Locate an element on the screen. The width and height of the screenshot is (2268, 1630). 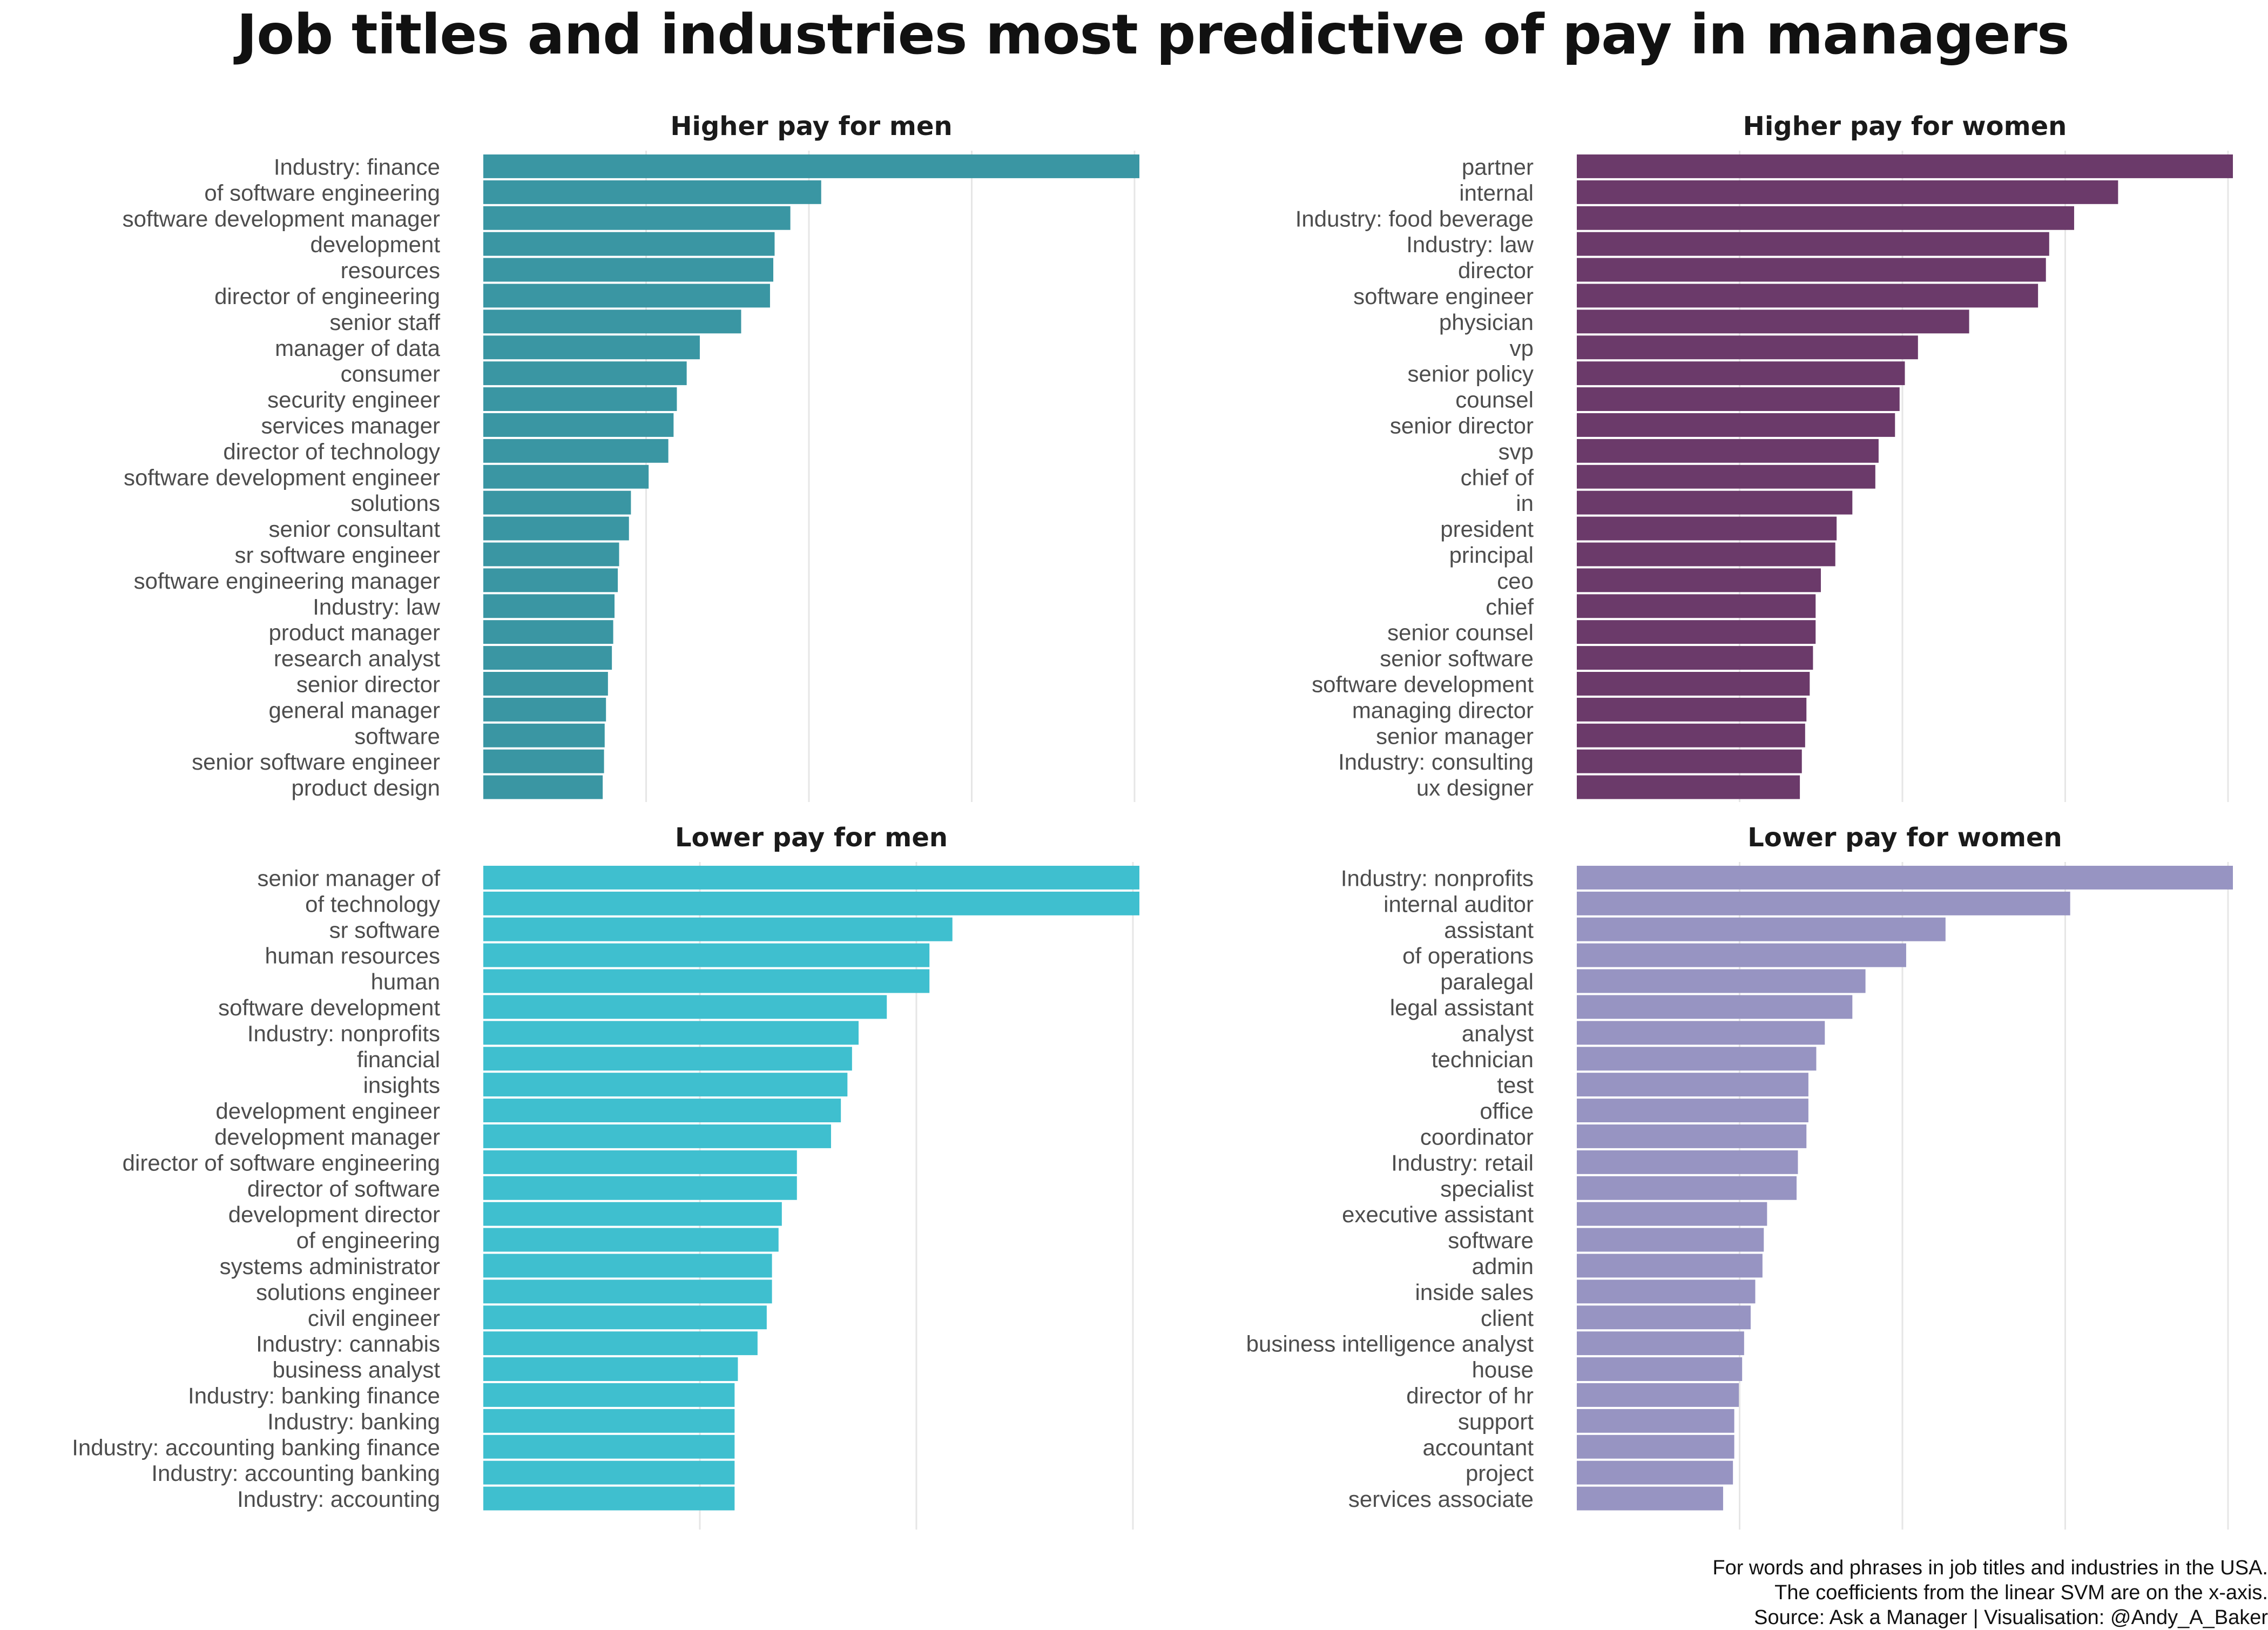
bar-partner is located at coordinates (1905, 166).